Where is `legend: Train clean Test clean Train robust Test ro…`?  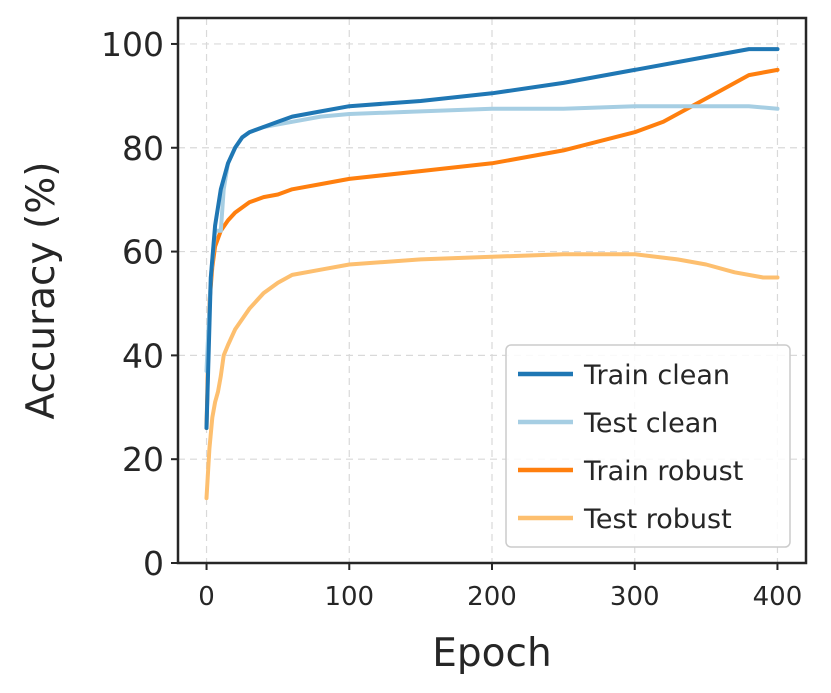
legend: Train clean Test clean Train robust Test ro… is located at coordinates (648, 446).